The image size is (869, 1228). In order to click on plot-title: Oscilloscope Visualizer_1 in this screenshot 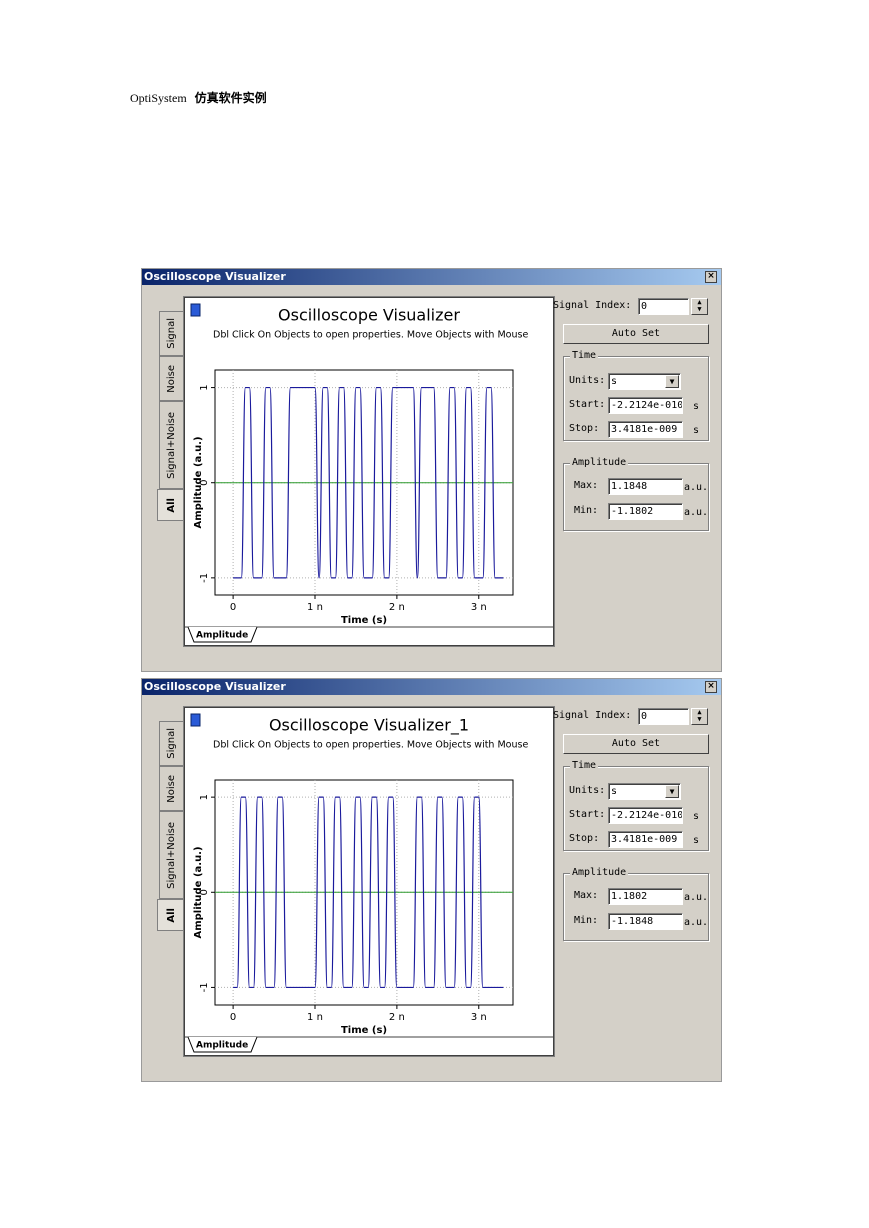, I will do `click(369, 726)`.